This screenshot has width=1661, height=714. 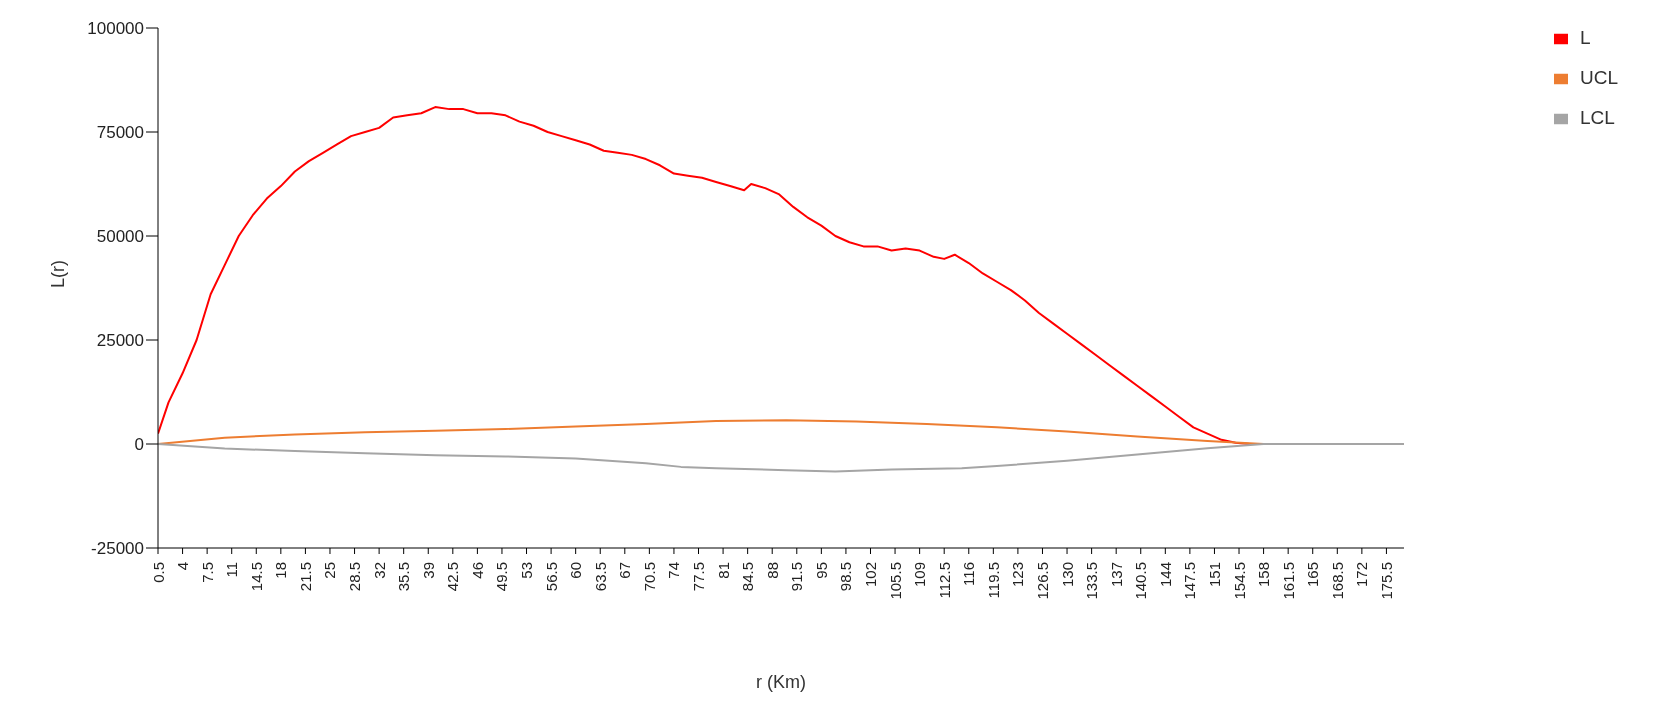 I want to click on line-series, so click(x=781, y=458).